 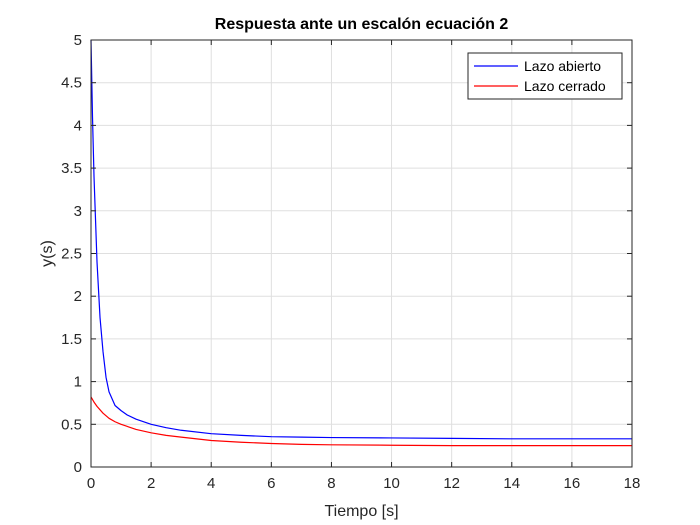 I want to click on x-tick-label: 10, so click(x=391, y=483).